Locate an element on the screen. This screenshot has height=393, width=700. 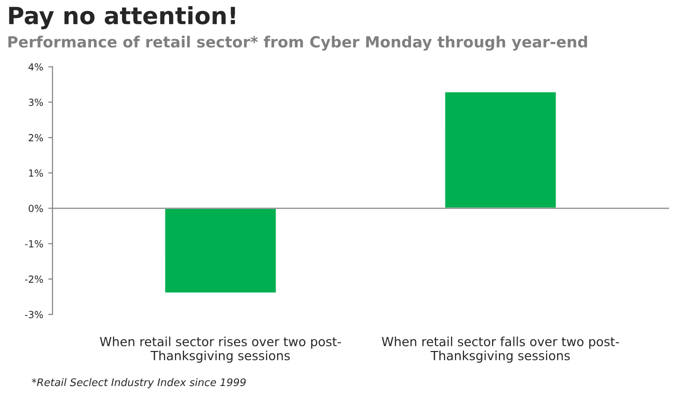
y-tick-label: -3% is located at coordinates (34, 314).